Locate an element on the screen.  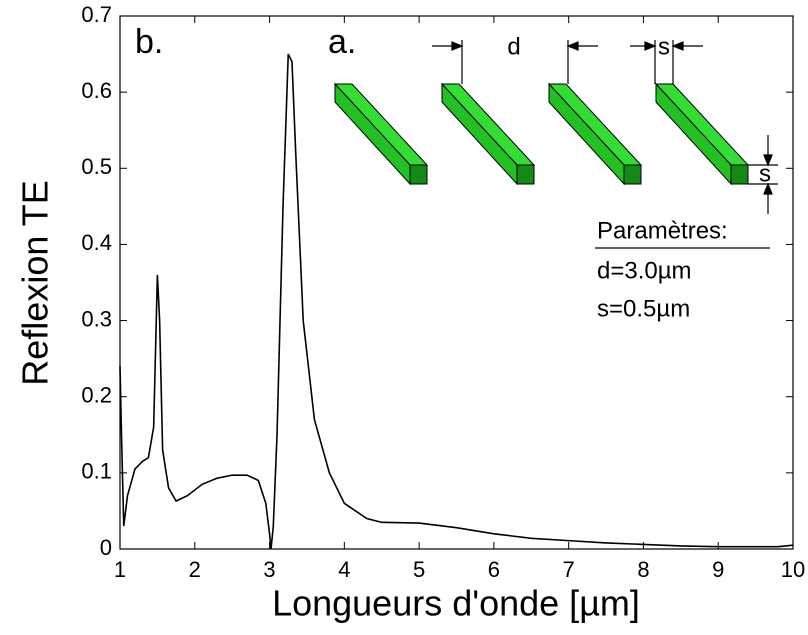
dimension-lines is located at coordinates (605, 144).